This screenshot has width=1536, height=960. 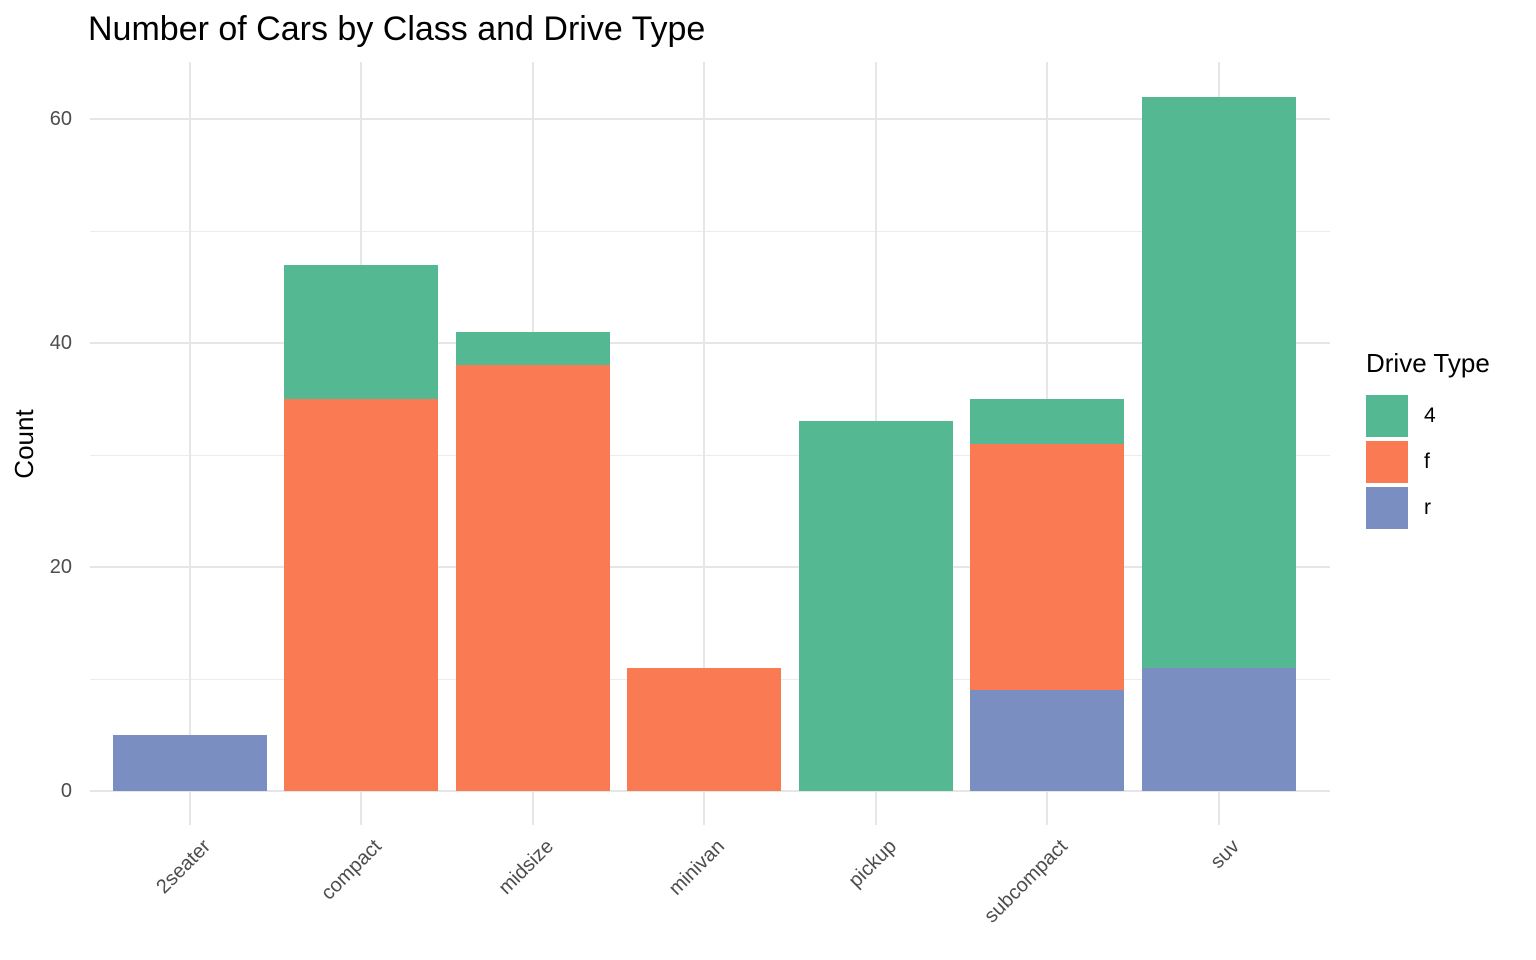 What do you see at coordinates (66, 791) in the screenshot?
I see `y-tick-label: 0` at bounding box center [66, 791].